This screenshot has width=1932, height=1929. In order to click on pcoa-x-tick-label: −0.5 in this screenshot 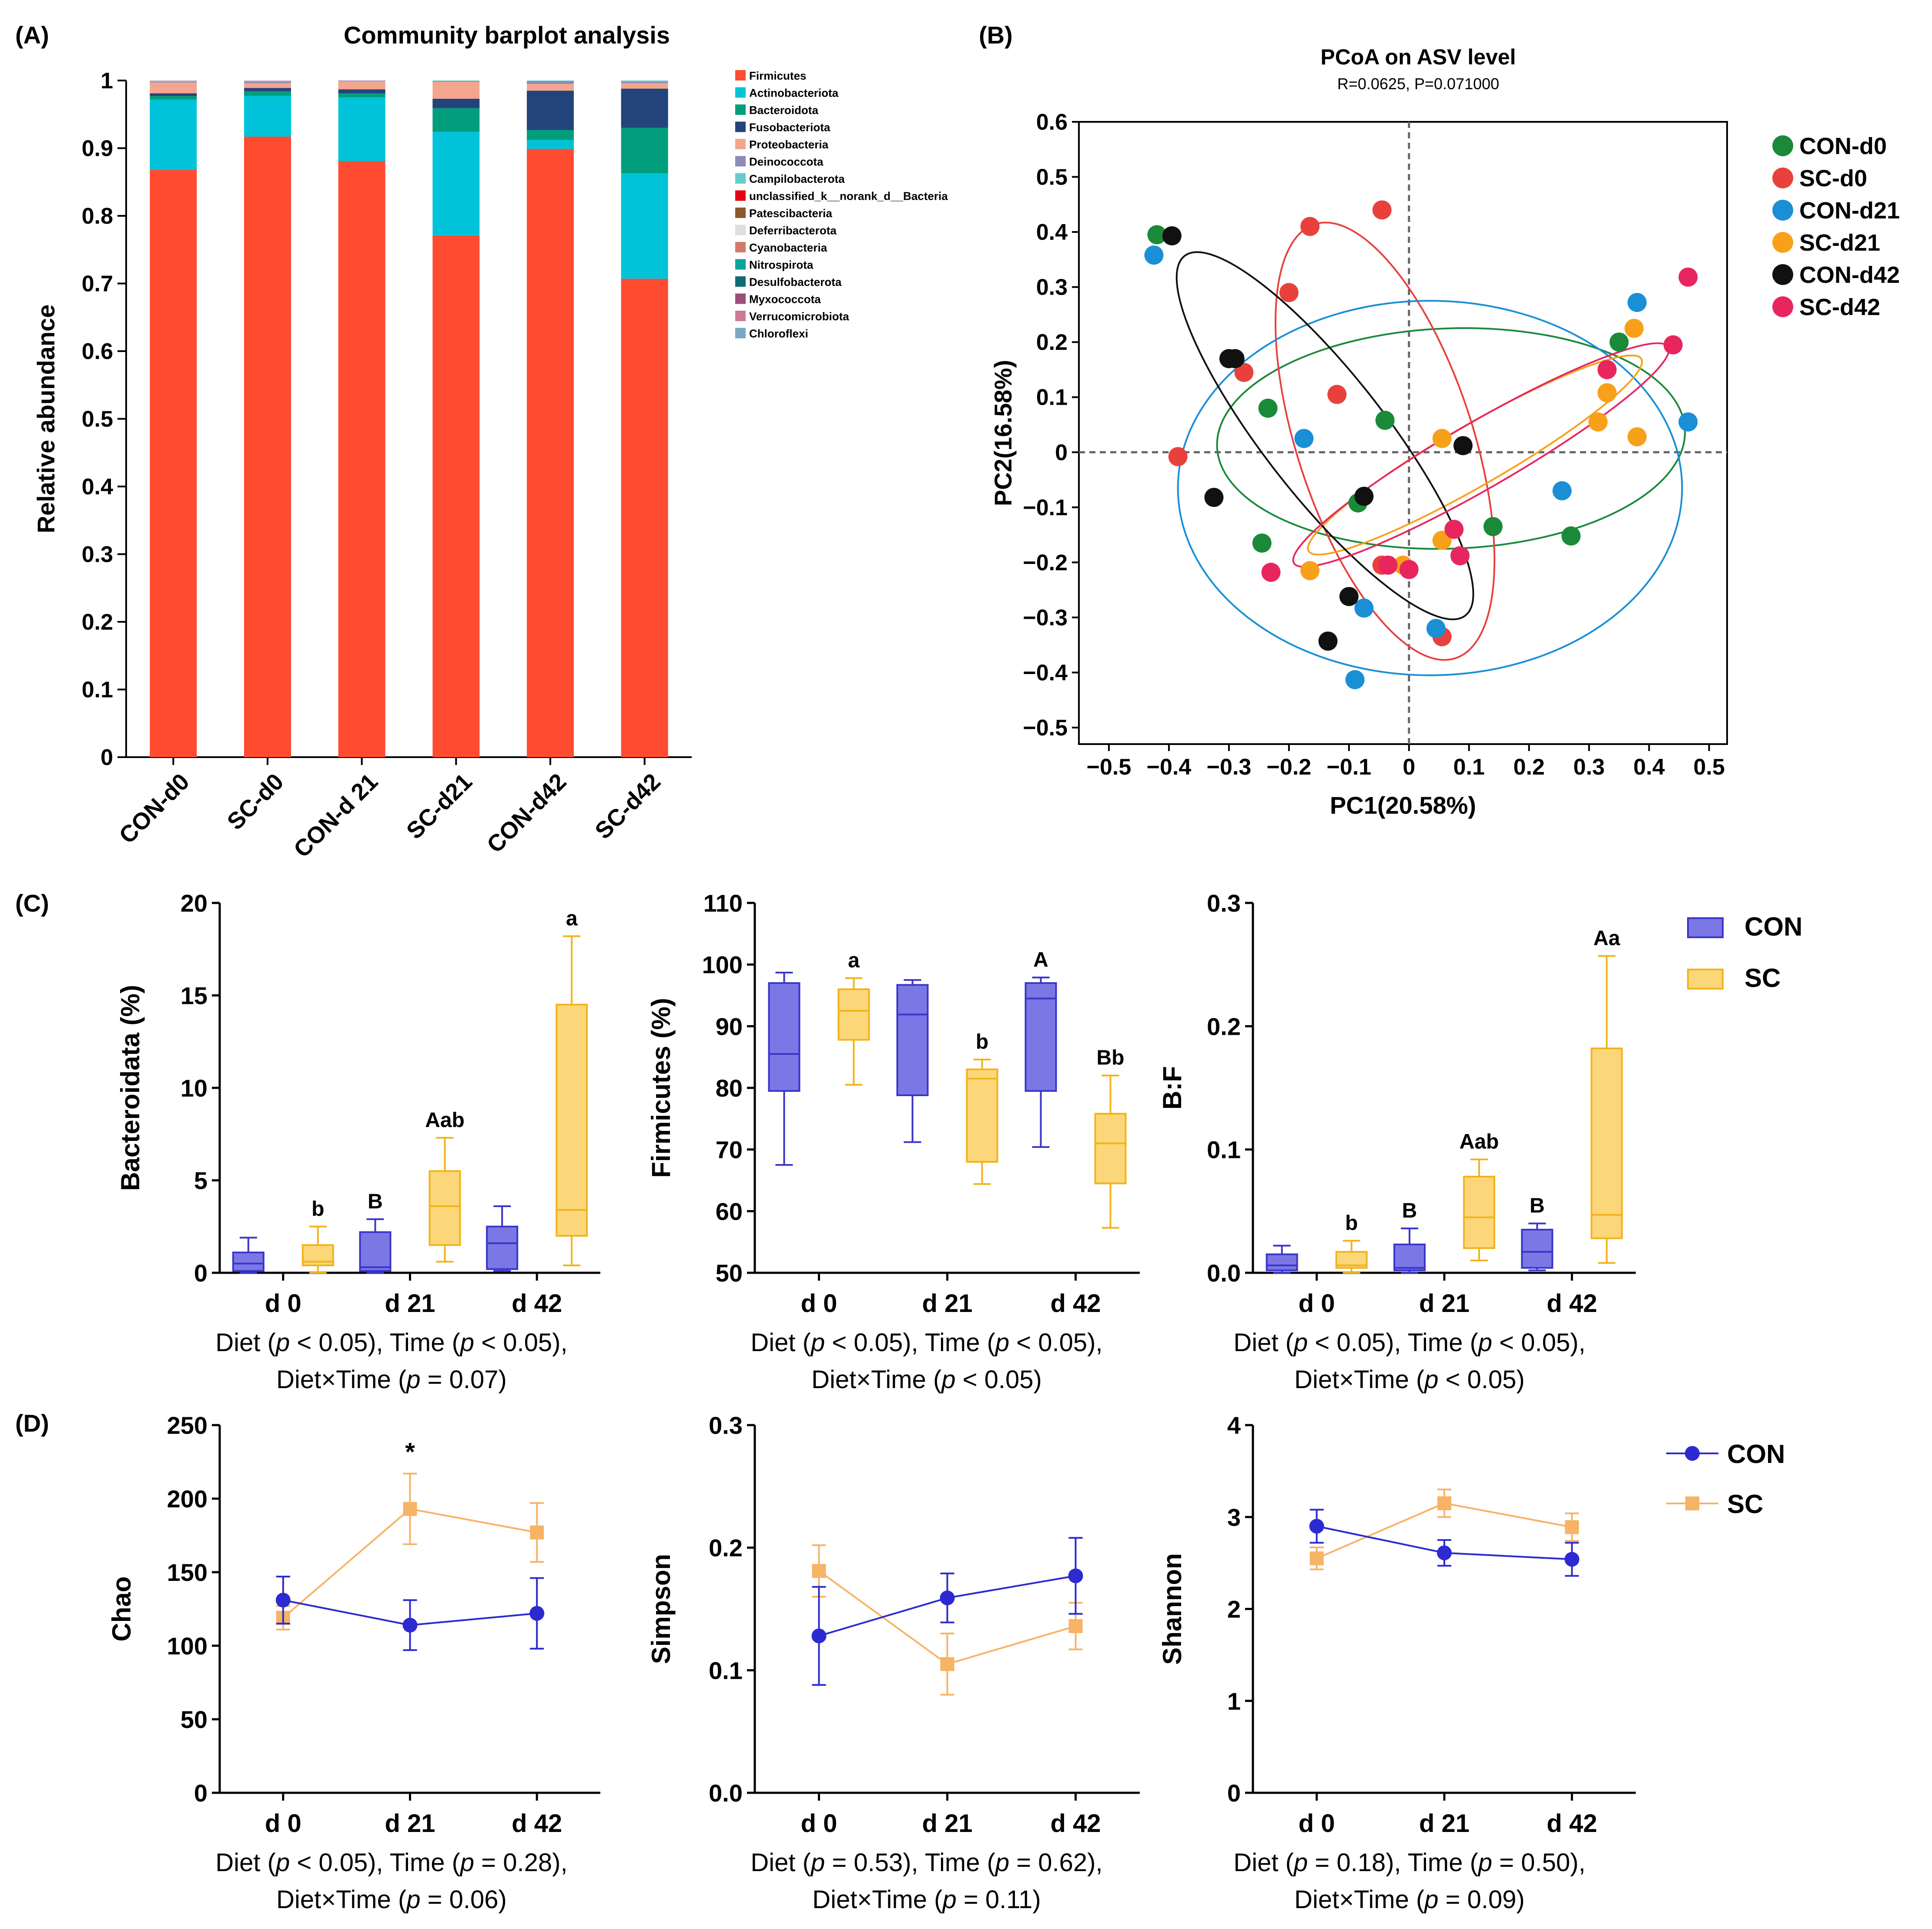, I will do `click(1109, 767)`.